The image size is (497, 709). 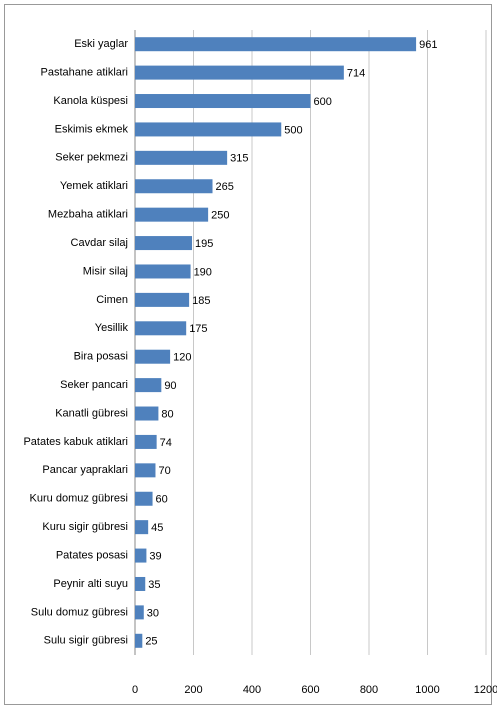 I want to click on data-label: 714, so click(x=356, y=74).